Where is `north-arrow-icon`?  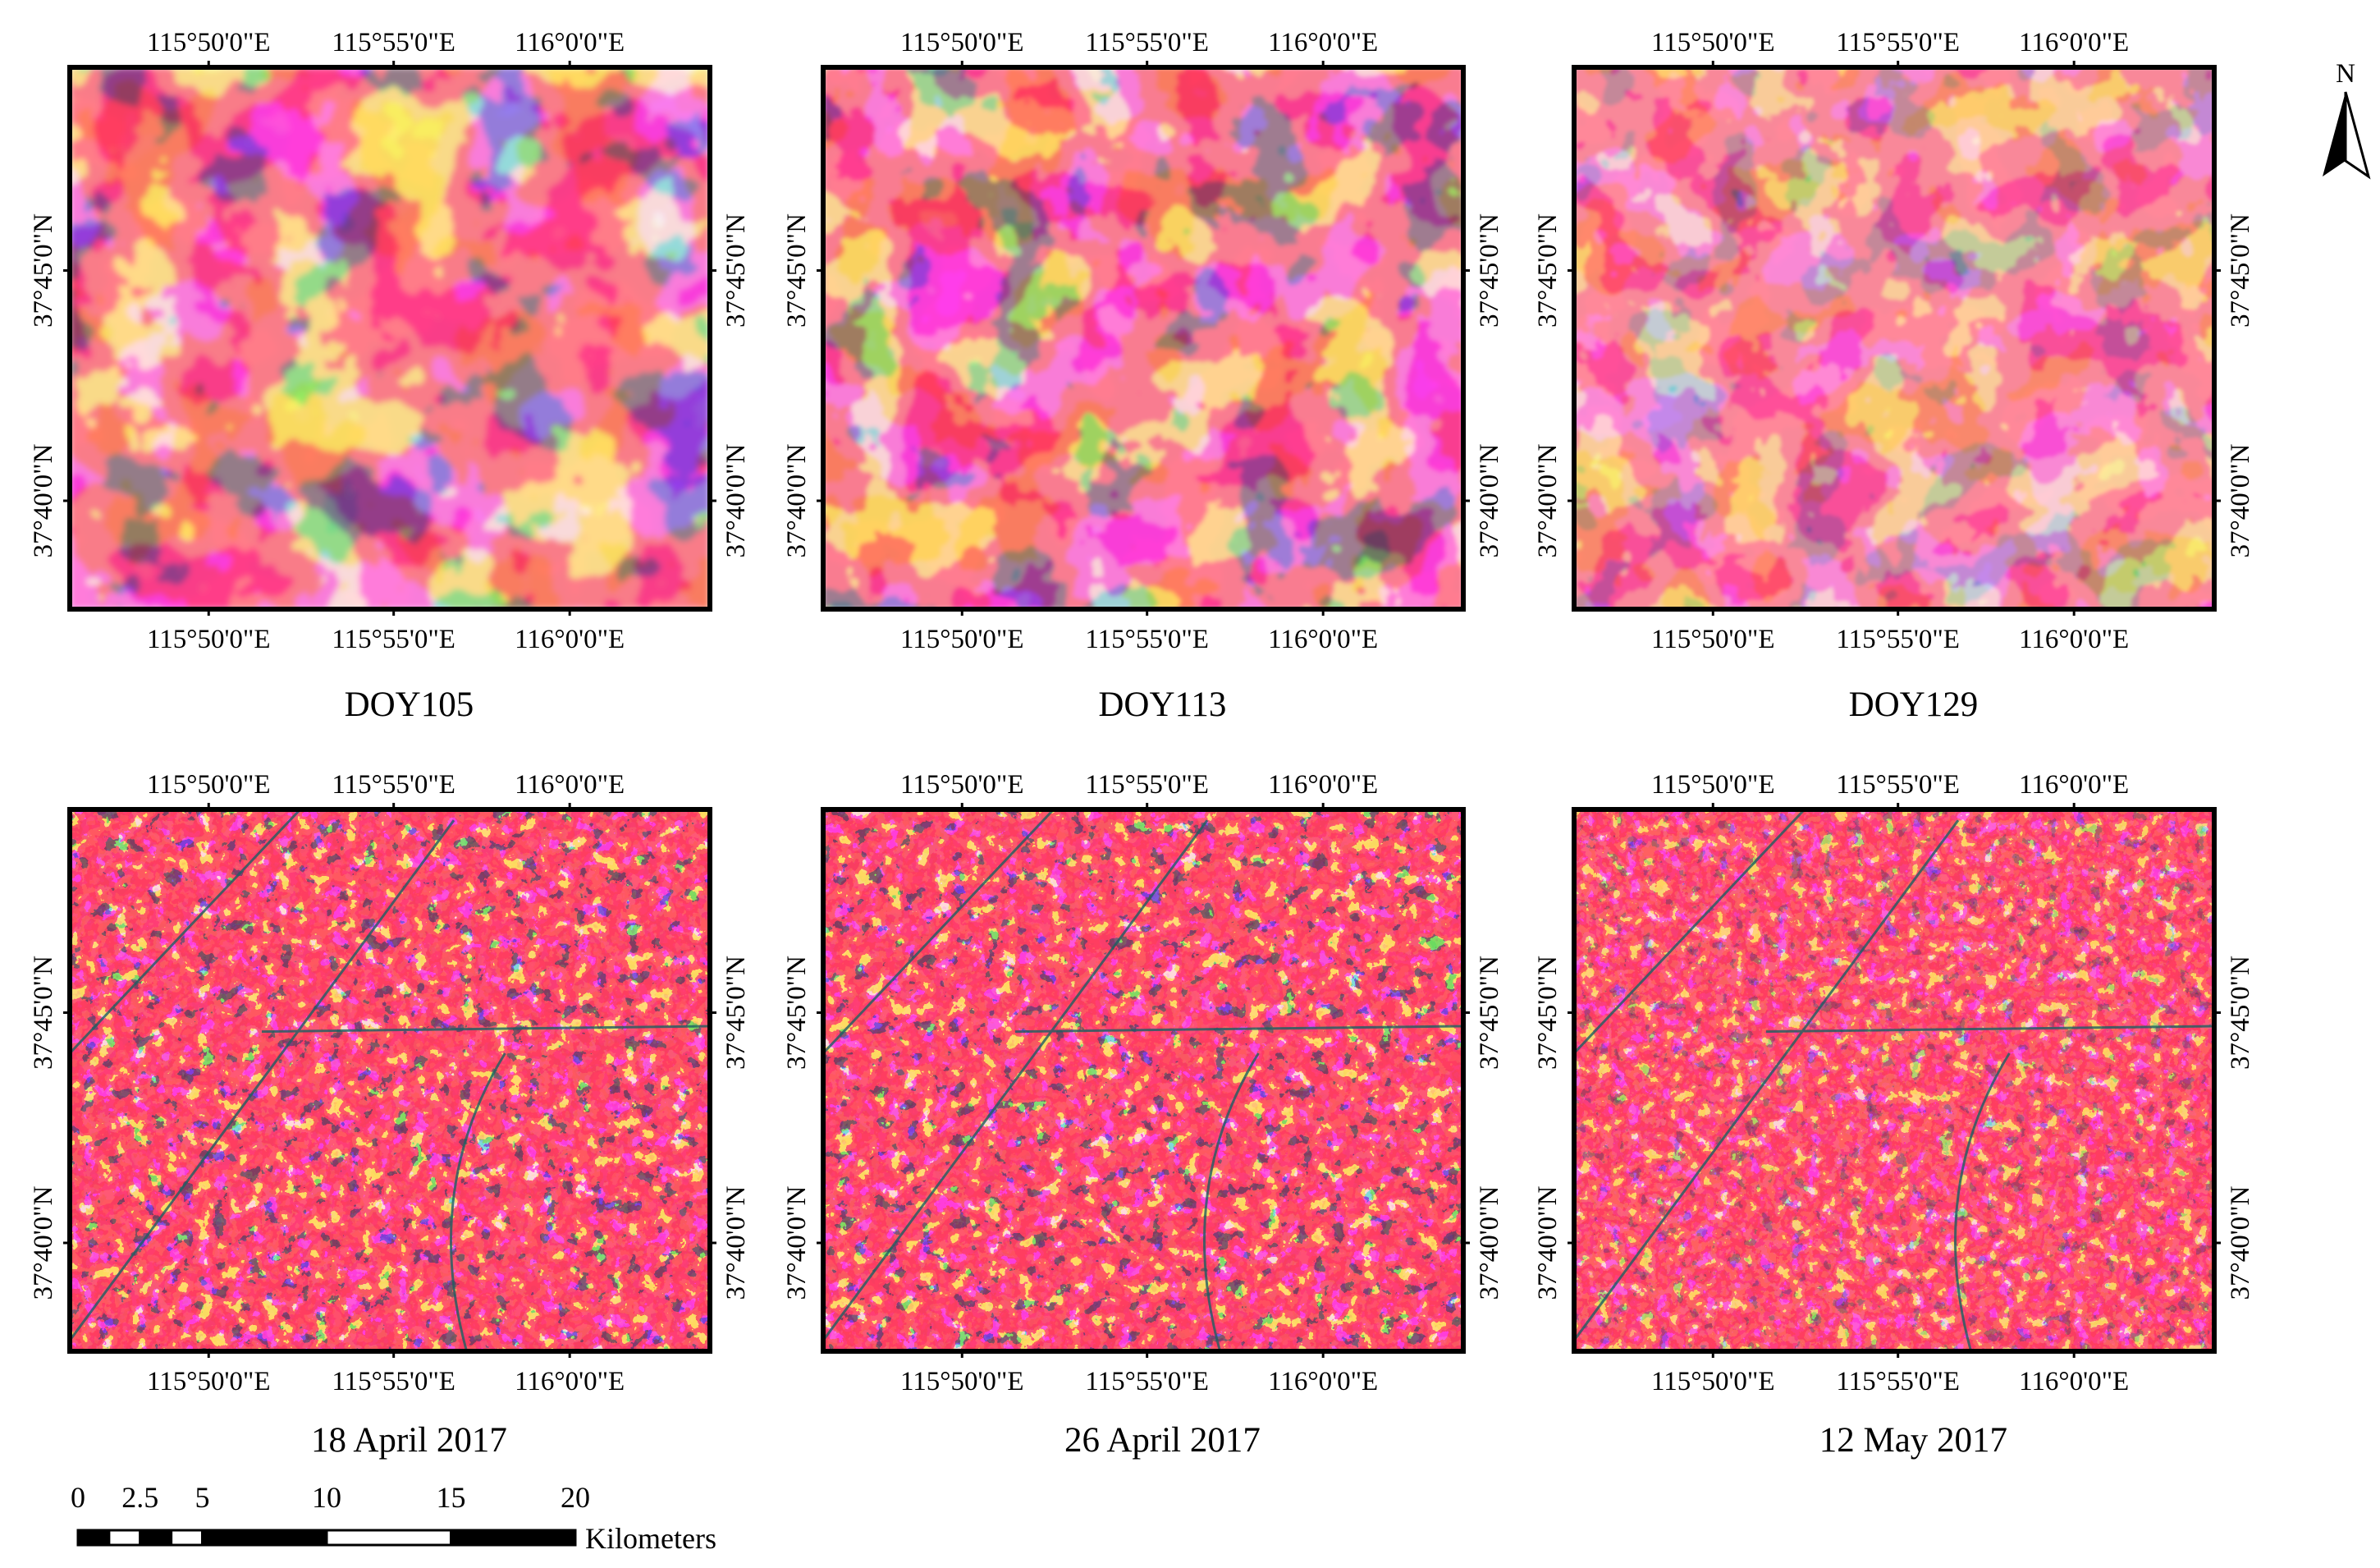 north-arrow-icon is located at coordinates (2347, 135).